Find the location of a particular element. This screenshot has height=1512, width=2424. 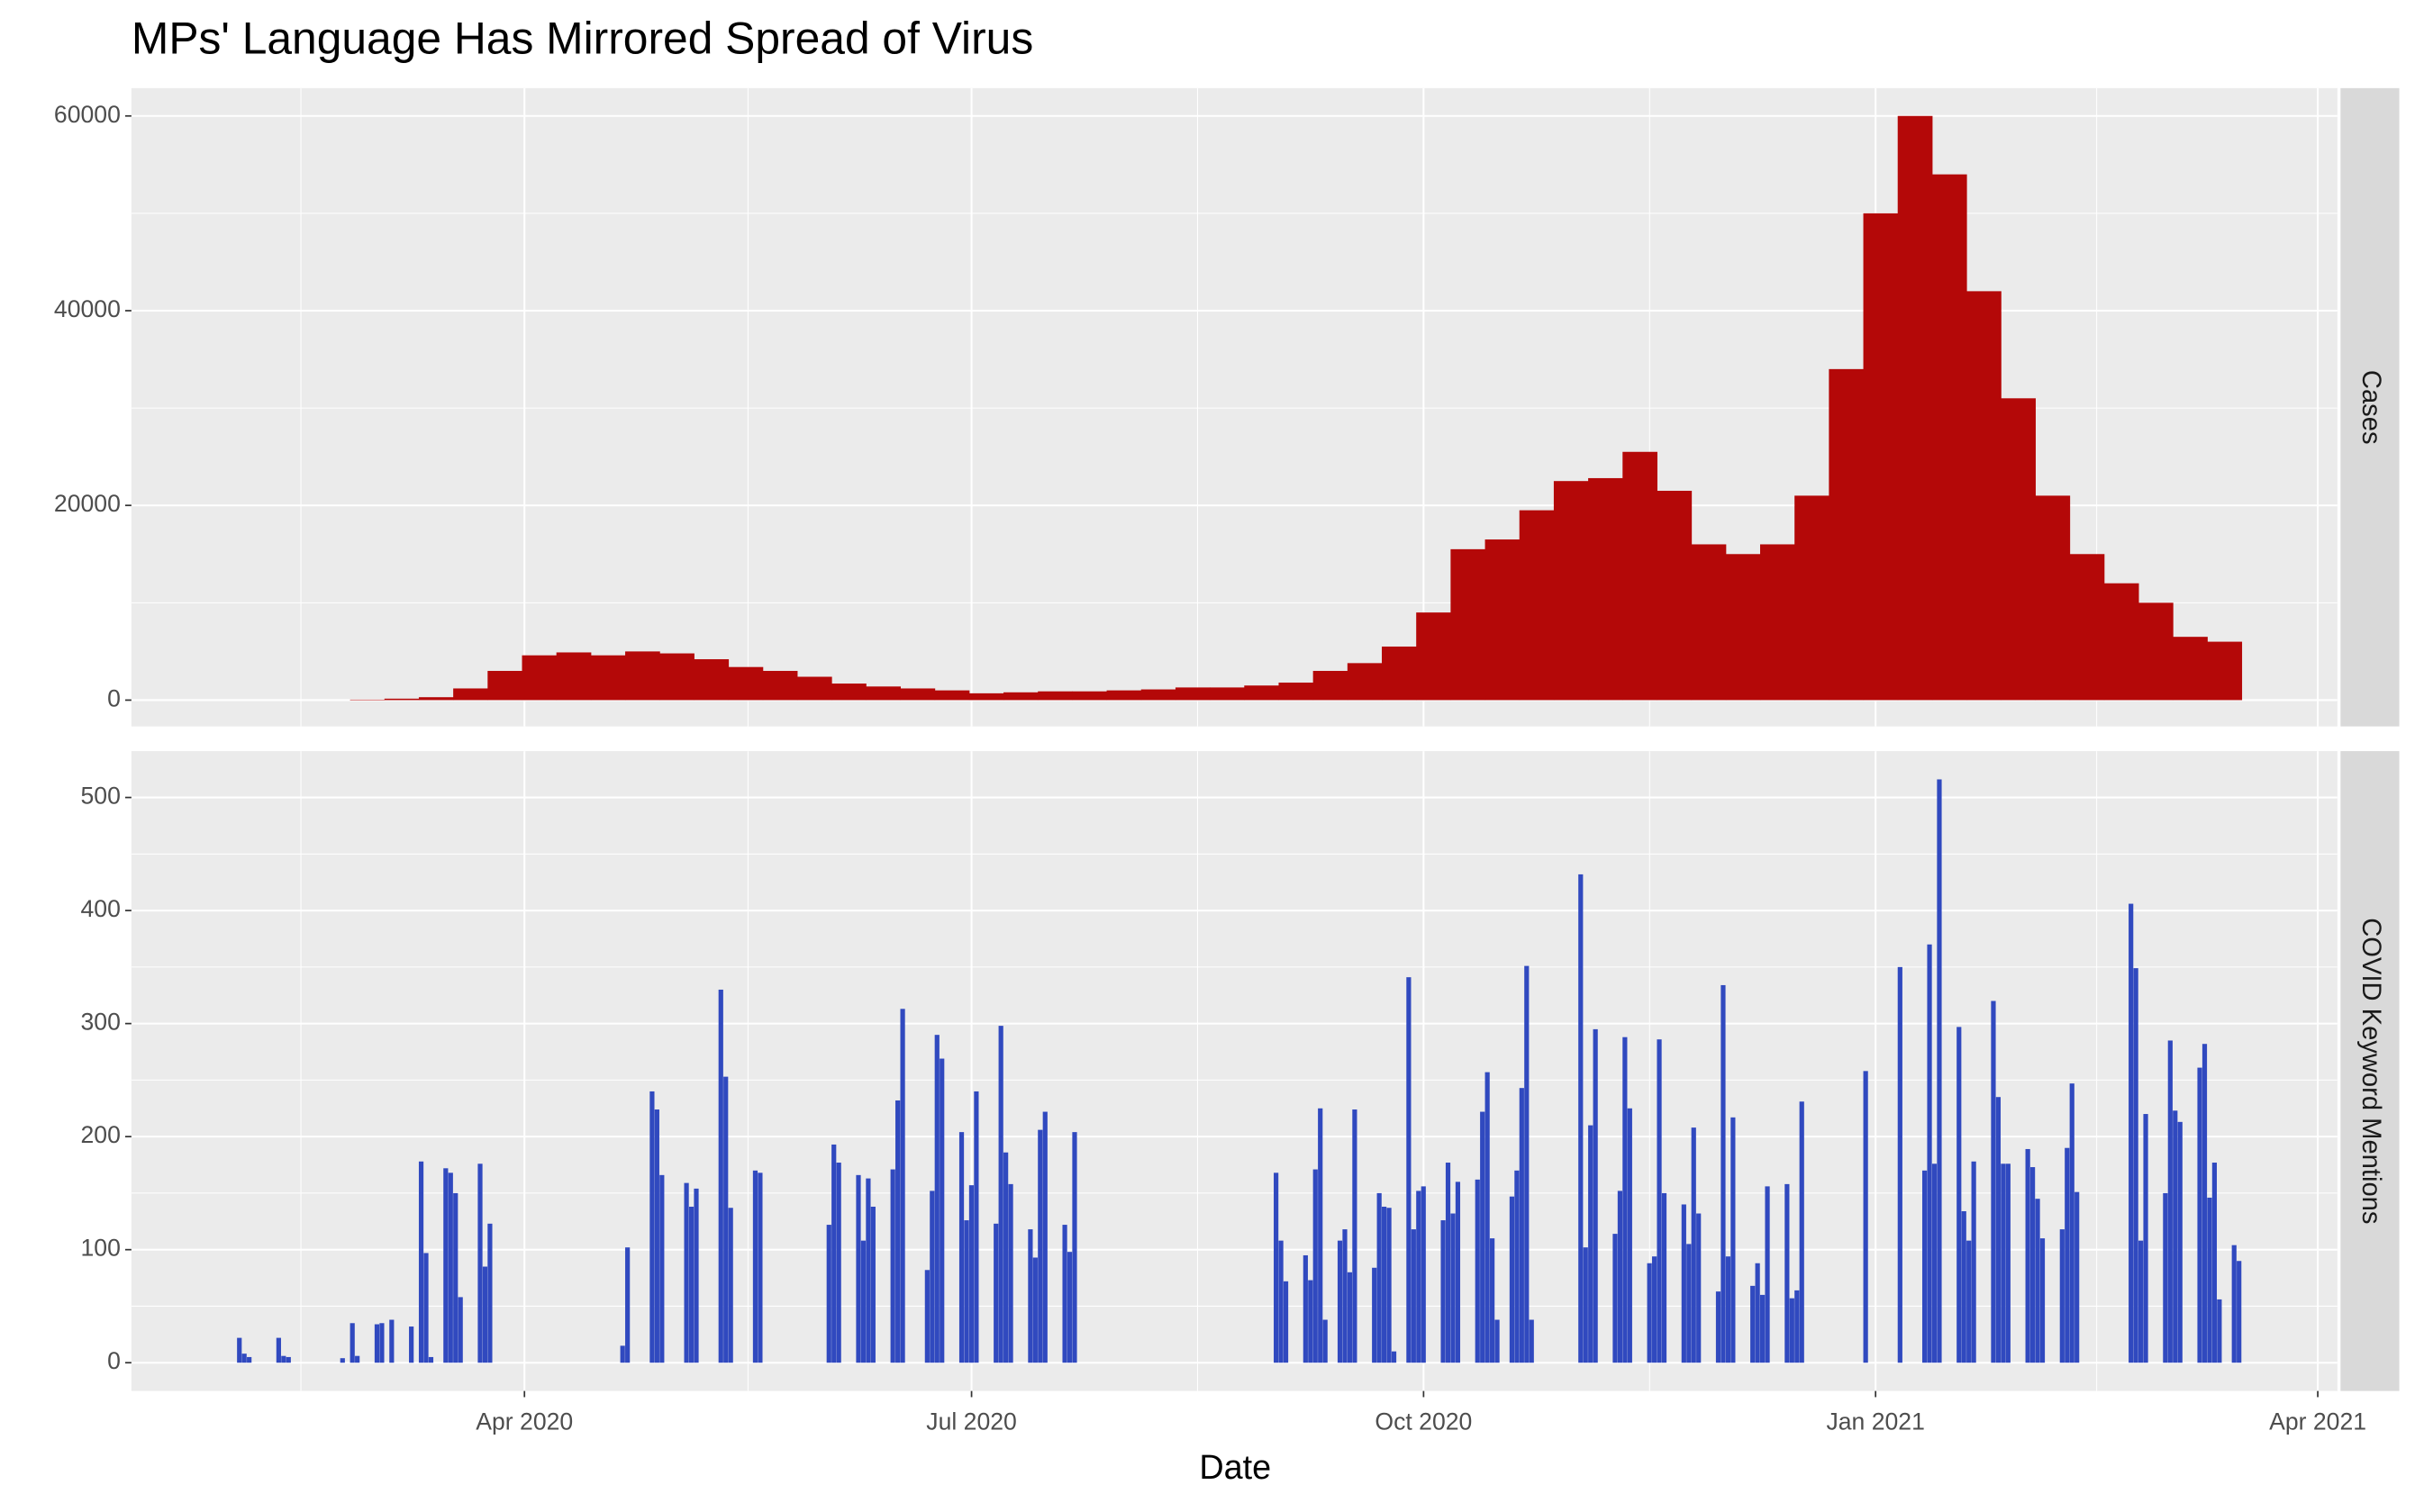

y-tick-label: 40000 is located at coordinates (87, 308).